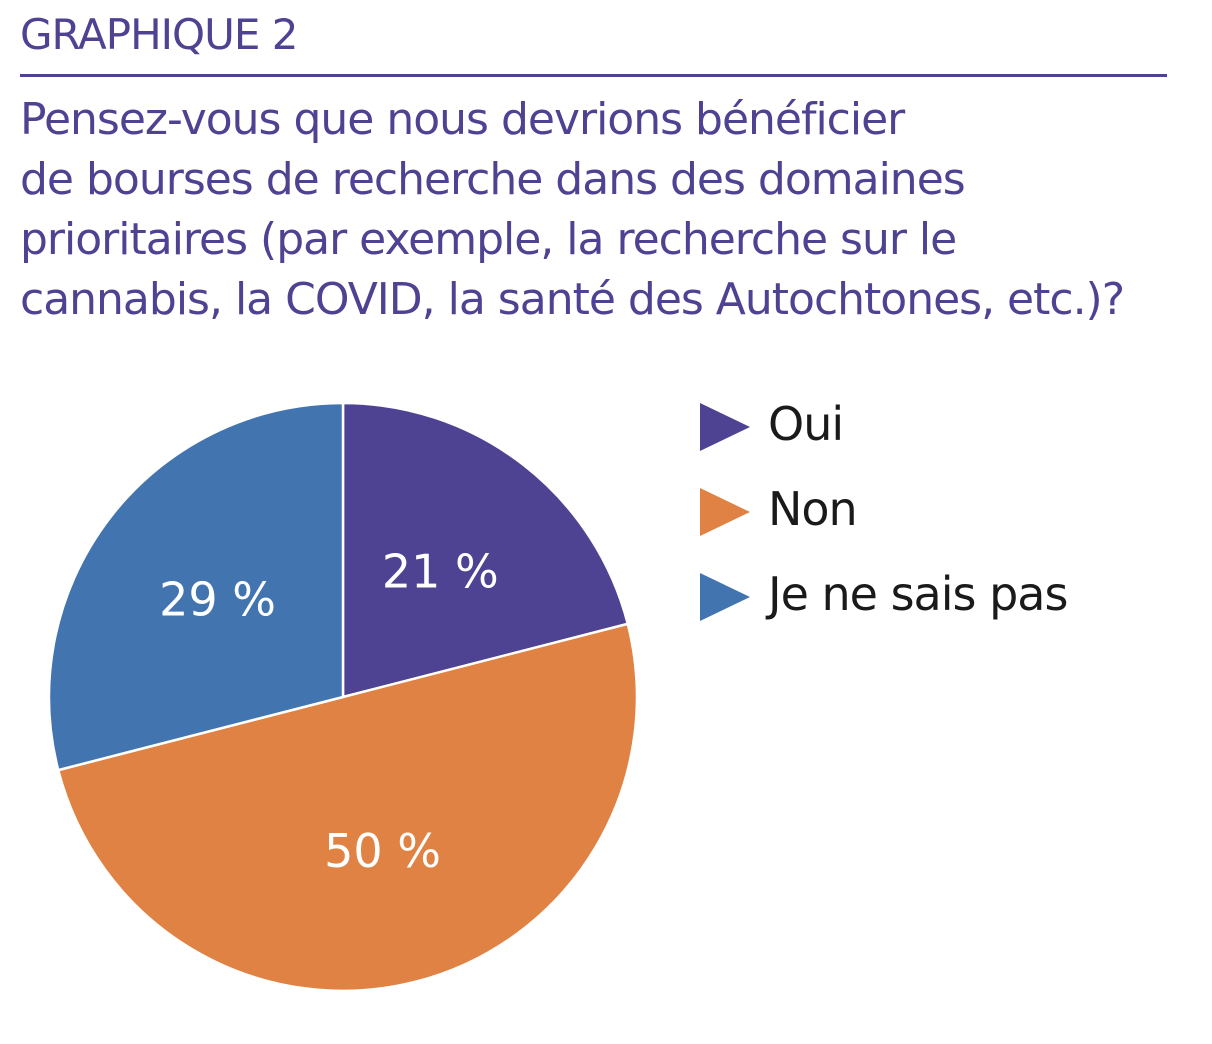  Describe the element at coordinates (159, 34) in the screenshot. I see `chart-number-label: GRAPHIQUE 2` at that location.